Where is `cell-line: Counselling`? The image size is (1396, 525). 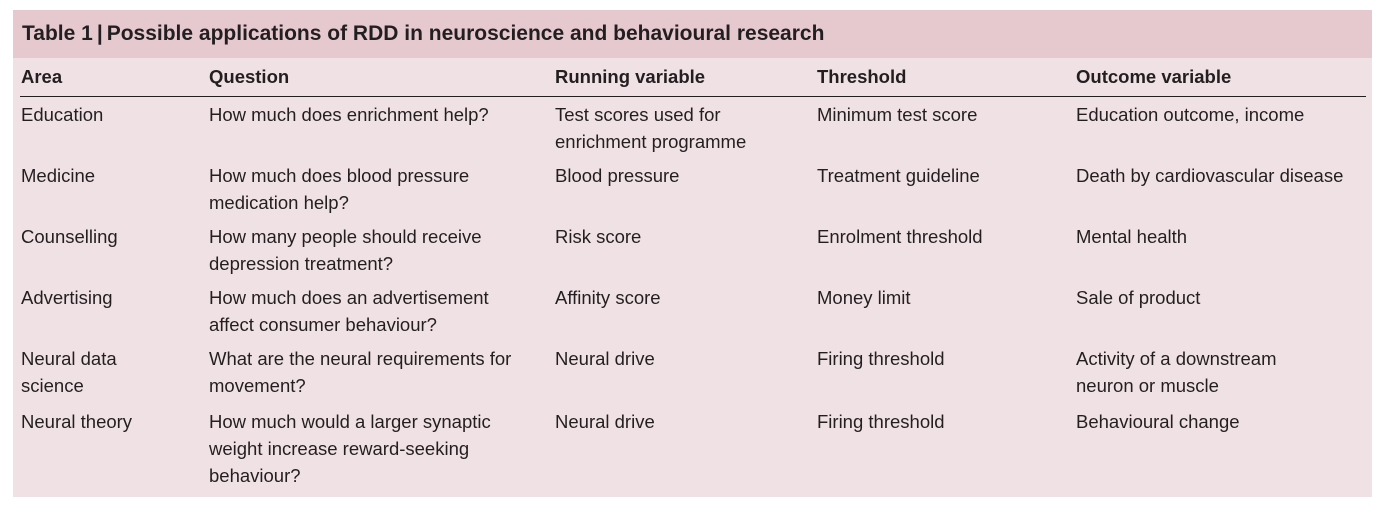 cell-line: Counselling is located at coordinates (69, 236).